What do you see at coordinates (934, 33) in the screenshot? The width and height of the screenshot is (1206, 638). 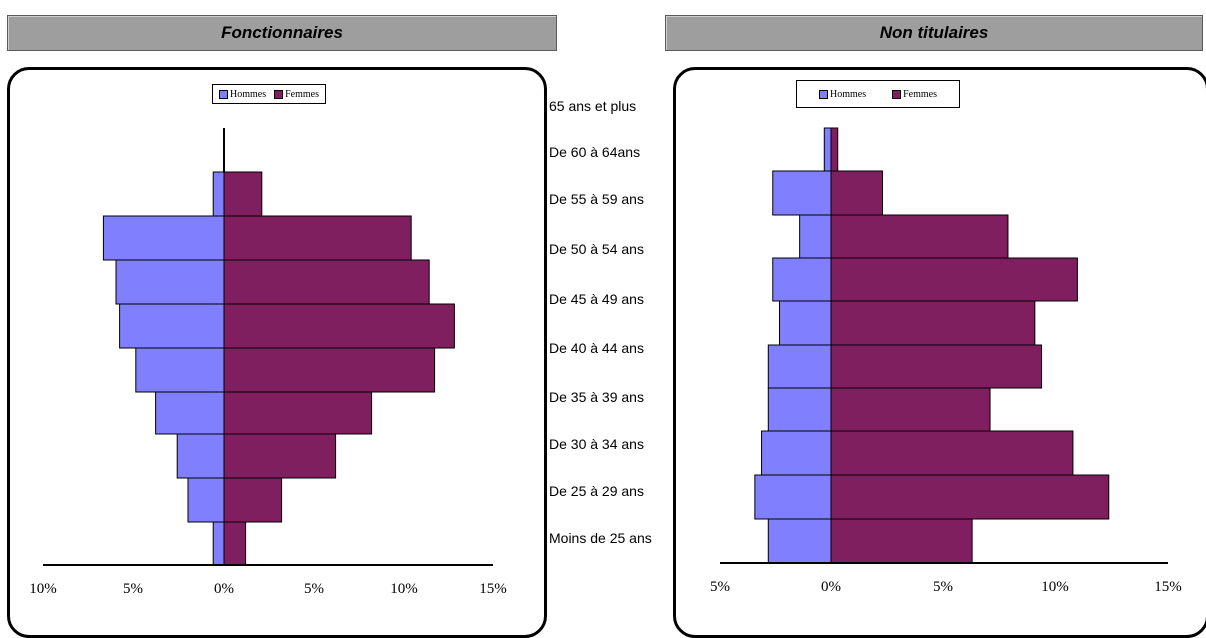 I see `right-panel-title: Non titulaires` at bounding box center [934, 33].